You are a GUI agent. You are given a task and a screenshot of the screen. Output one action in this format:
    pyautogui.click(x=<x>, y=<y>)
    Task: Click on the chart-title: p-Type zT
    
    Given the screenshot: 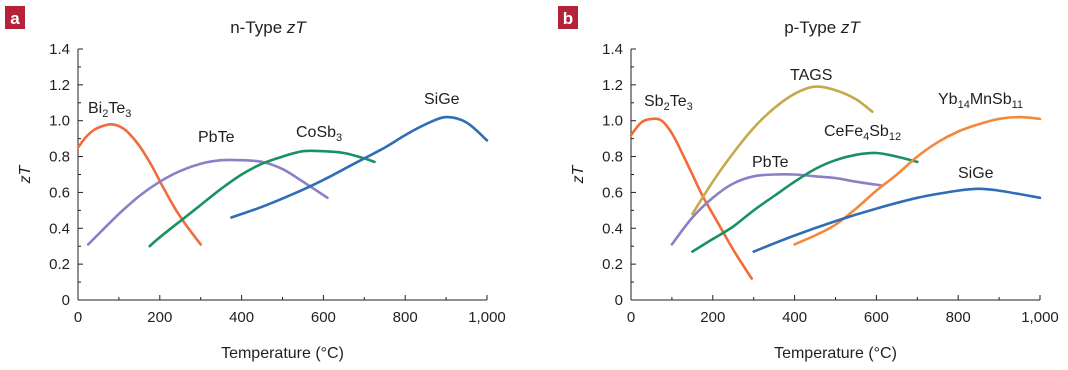 What is the action you would take?
    pyautogui.click(x=822, y=27)
    